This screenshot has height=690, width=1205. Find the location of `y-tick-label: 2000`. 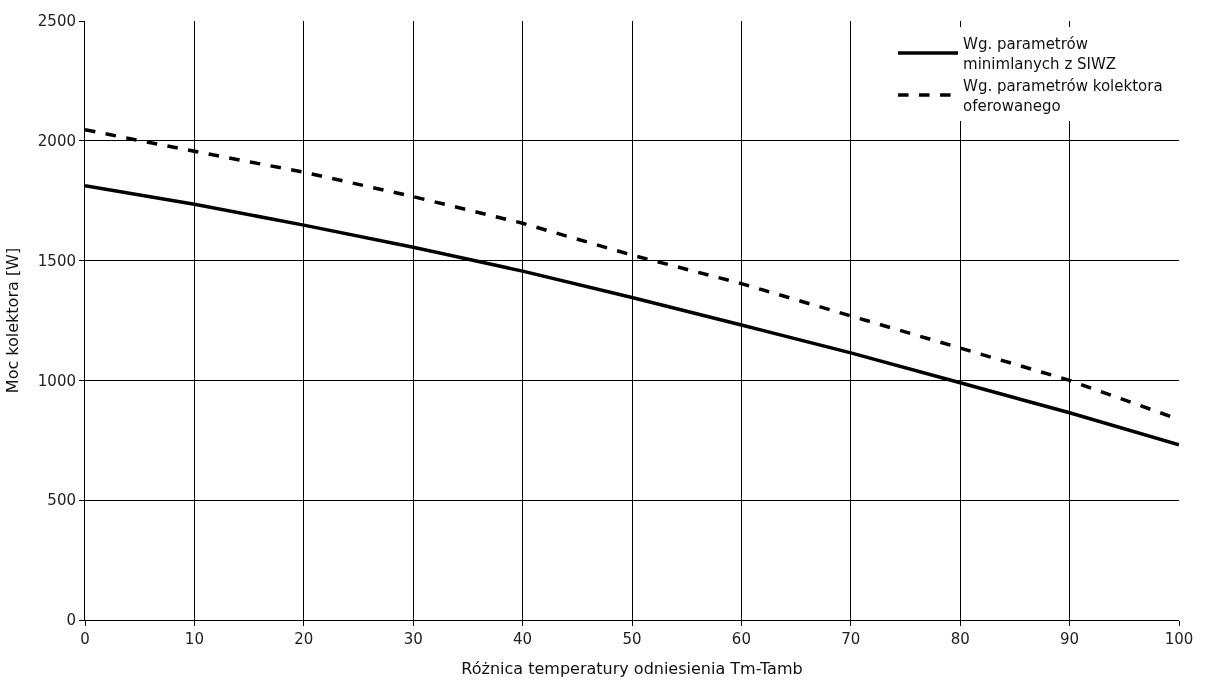

y-tick-label: 2000 is located at coordinates (56, 141).